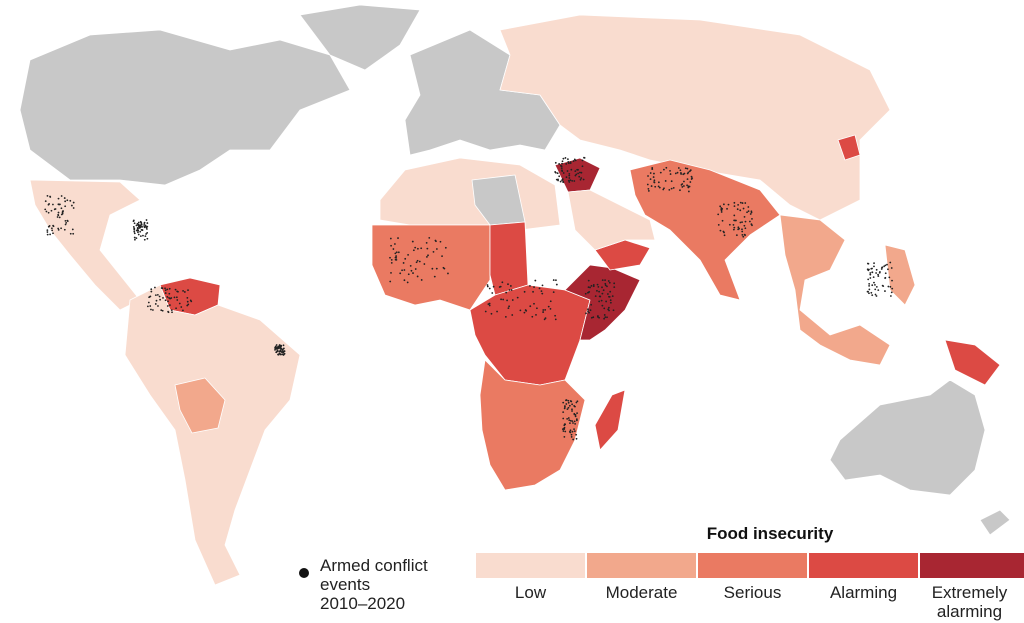  Describe the element at coordinates (360, 37) in the screenshot. I see `region-greenland` at that location.